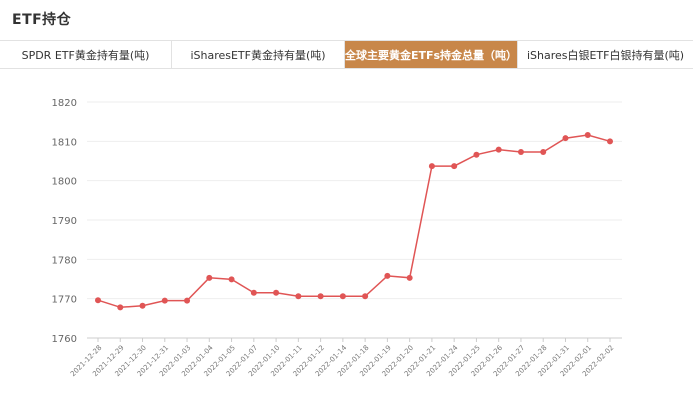 The width and height of the screenshot is (693, 409). What do you see at coordinates (64, 221) in the screenshot?
I see `y-tick-label: 1790` at bounding box center [64, 221].